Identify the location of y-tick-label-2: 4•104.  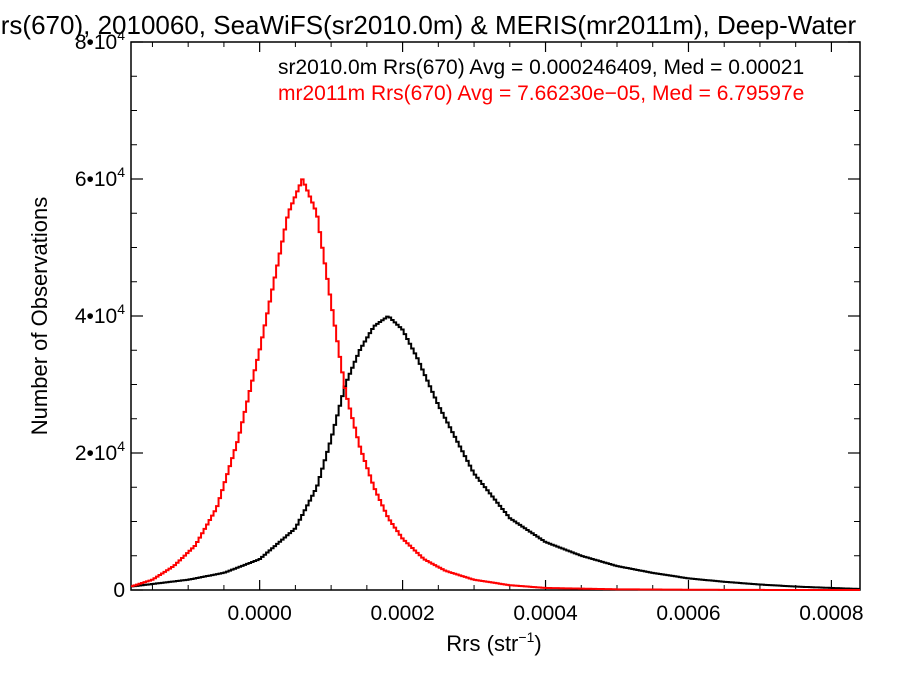
(100, 314).